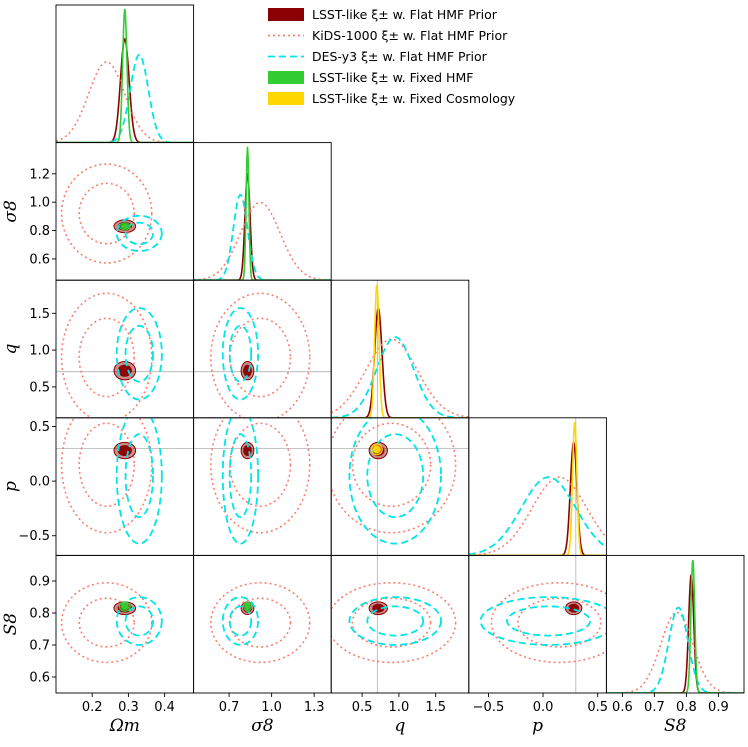 The width and height of the screenshot is (748, 747). I want to click on legend-label: LSST-like ξ± w. Fixed HMF, so click(392, 77).